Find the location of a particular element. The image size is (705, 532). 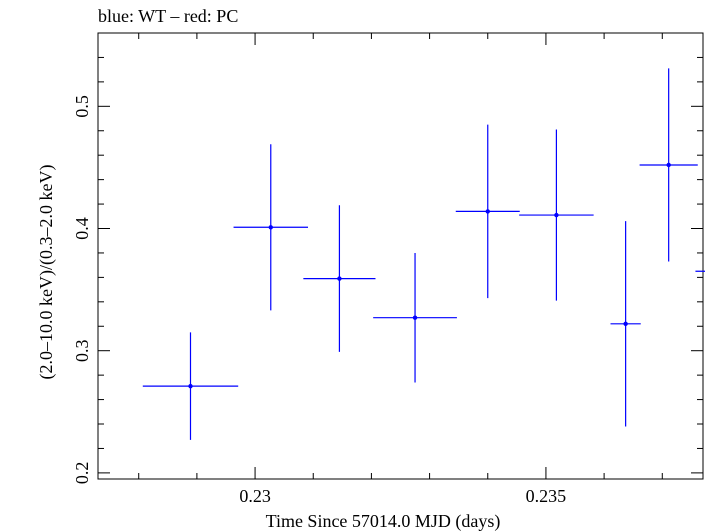

y-tick-label: 0.3 is located at coordinates (82, 350).